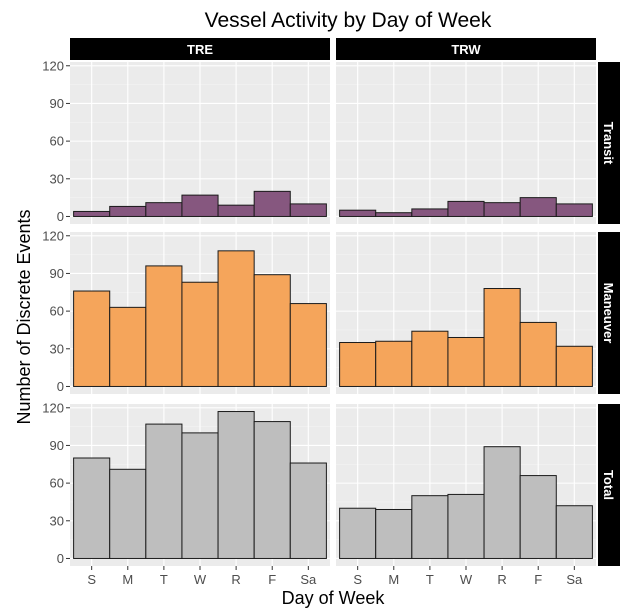 The height and width of the screenshot is (615, 627). I want to click on strip-trw, so click(466, 49).